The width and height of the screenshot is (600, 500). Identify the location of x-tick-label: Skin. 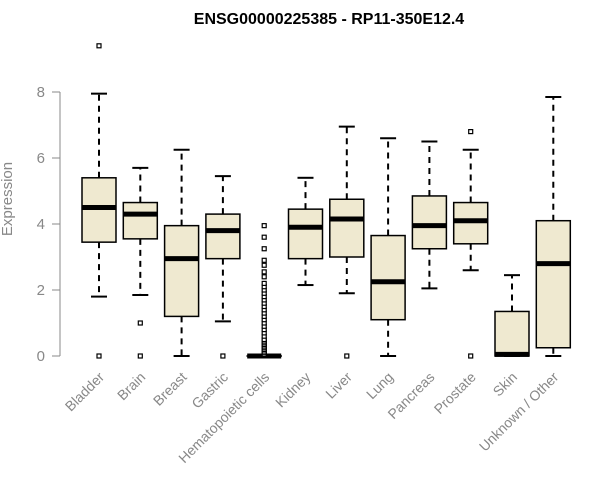
(505, 384).